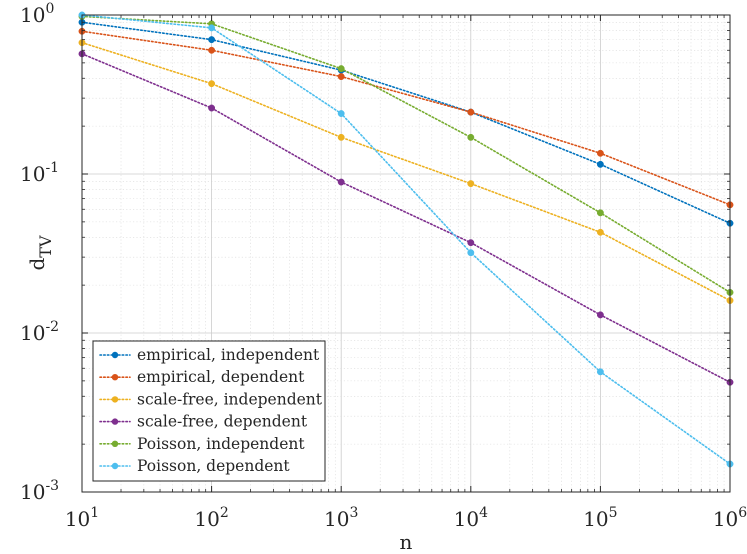  I want to click on y-tick-label: 10⁻¹, so click(39, 173).